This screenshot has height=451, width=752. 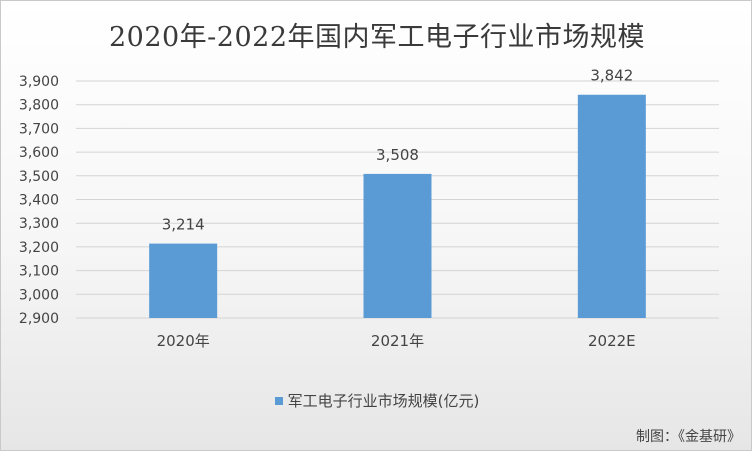 I want to click on legend: 军工电子行业市场规模(亿元), so click(x=376, y=400).